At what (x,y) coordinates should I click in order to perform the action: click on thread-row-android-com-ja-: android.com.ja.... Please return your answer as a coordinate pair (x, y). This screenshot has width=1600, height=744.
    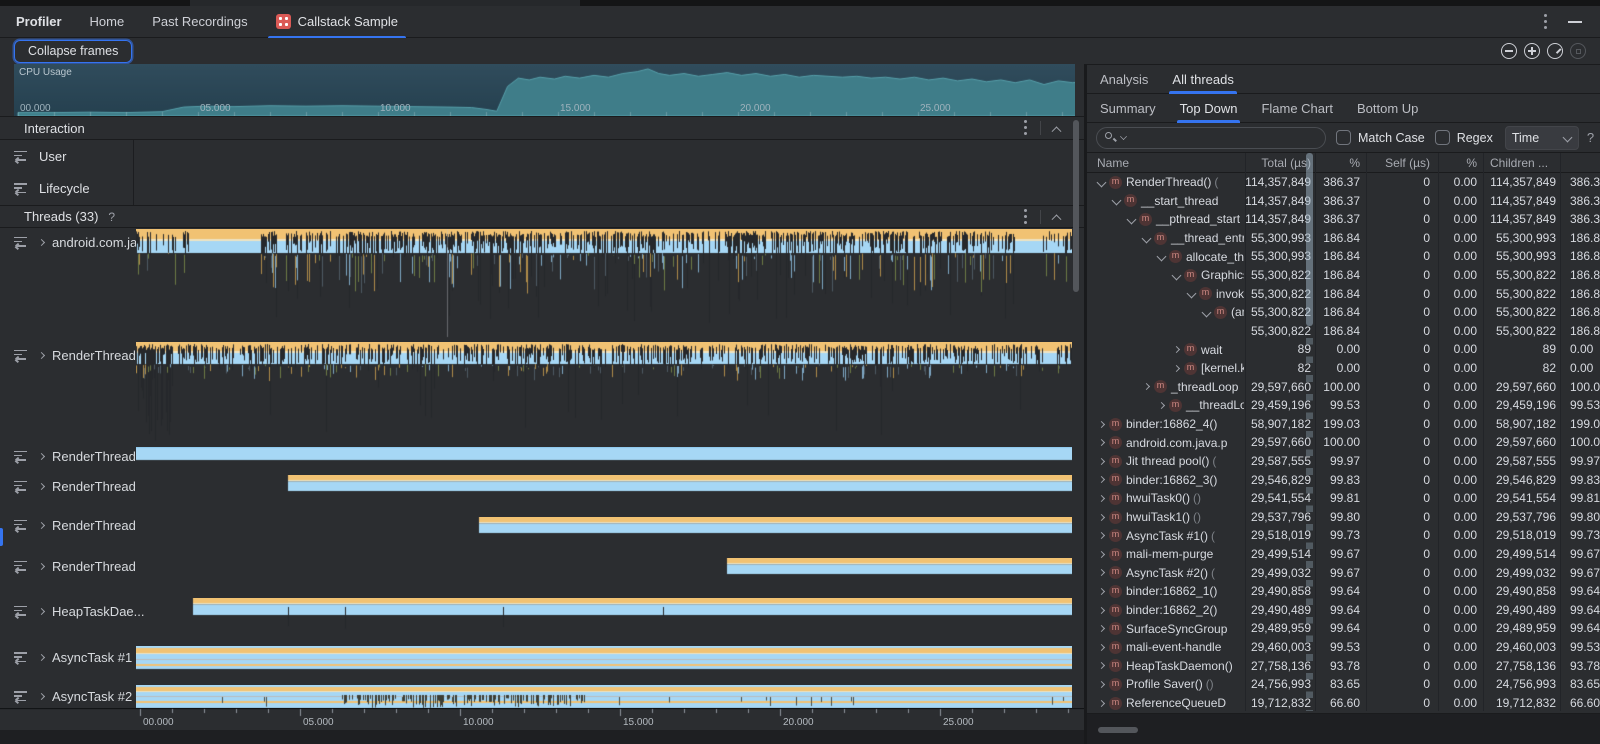
    Looking at the image, I should click on (542, 284).